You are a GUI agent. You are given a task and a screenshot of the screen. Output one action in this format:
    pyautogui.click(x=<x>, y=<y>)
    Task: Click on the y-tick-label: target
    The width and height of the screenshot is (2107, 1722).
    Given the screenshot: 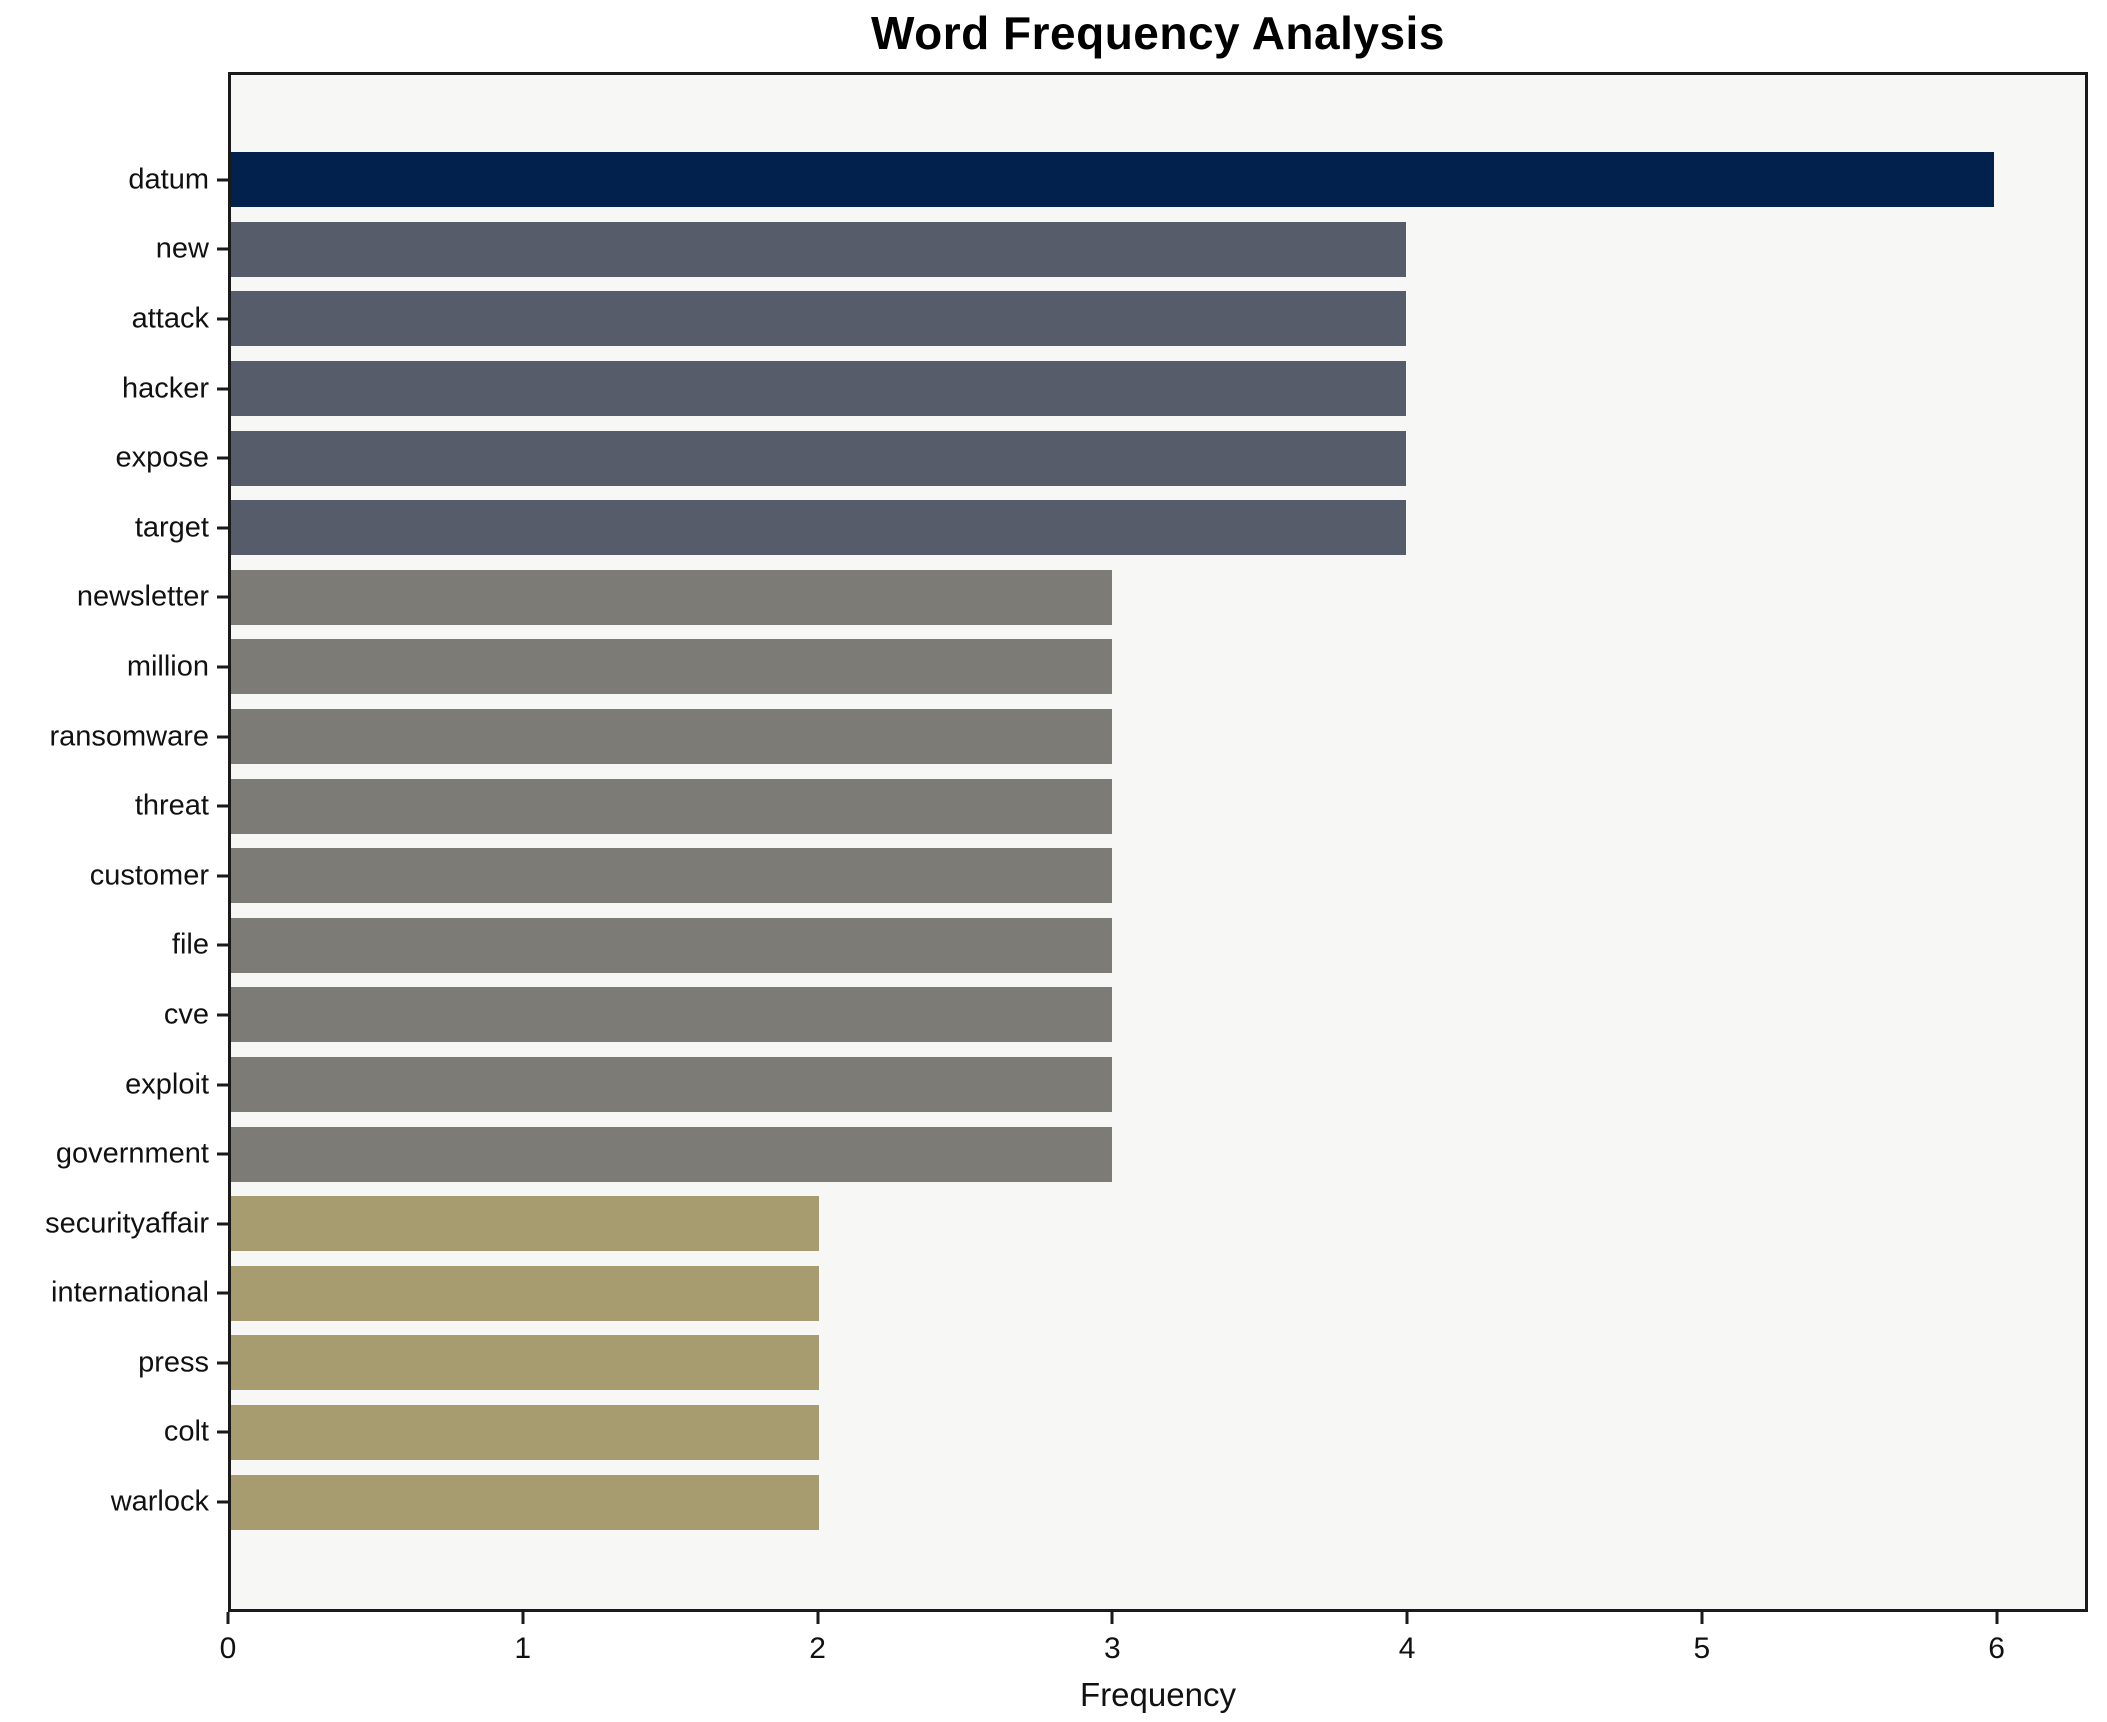 What is the action you would take?
    pyautogui.click(x=171, y=527)
    